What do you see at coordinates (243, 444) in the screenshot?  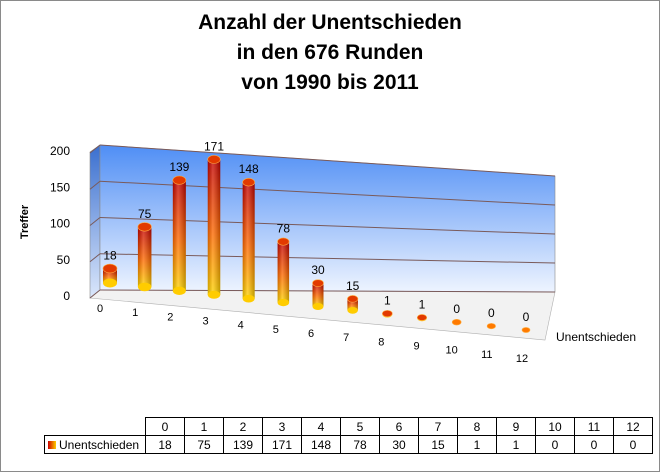 I see `table-value-cell: 139` at bounding box center [243, 444].